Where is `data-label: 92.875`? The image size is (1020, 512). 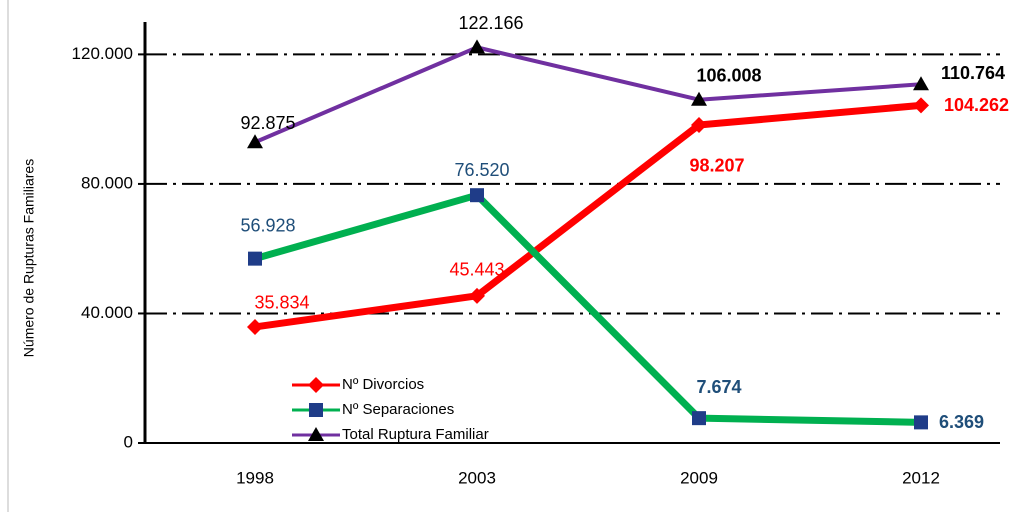 data-label: 92.875 is located at coordinates (267, 123).